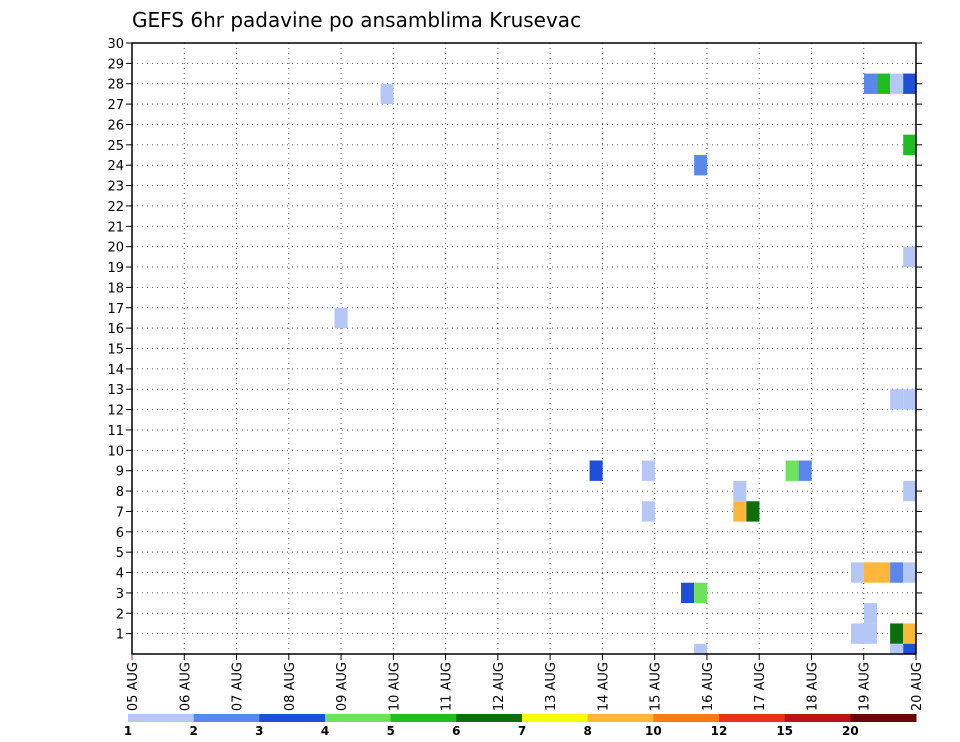  I want to click on colorbar-label: 2, so click(193, 731).